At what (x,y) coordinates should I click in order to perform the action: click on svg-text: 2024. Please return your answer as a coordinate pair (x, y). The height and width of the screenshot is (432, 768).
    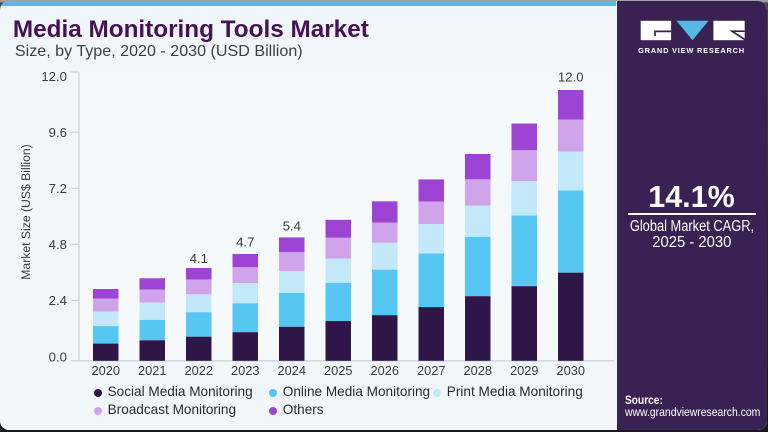
    Looking at the image, I should click on (292, 370).